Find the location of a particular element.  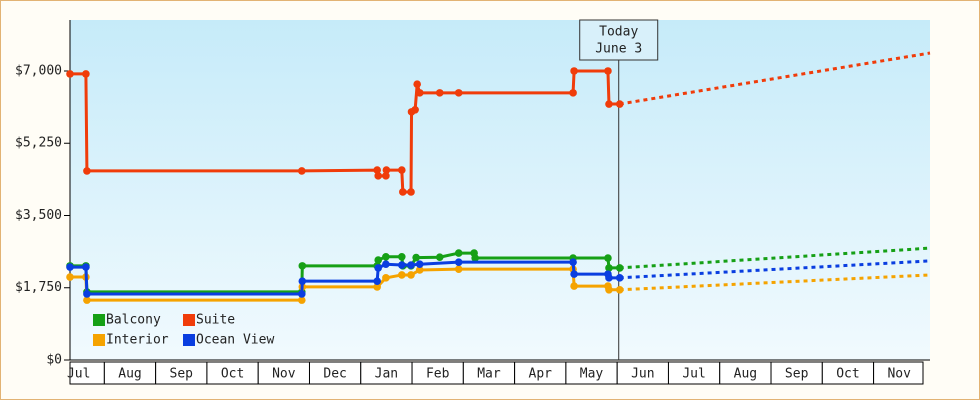

today-label: June 3 is located at coordinates (618, 49).